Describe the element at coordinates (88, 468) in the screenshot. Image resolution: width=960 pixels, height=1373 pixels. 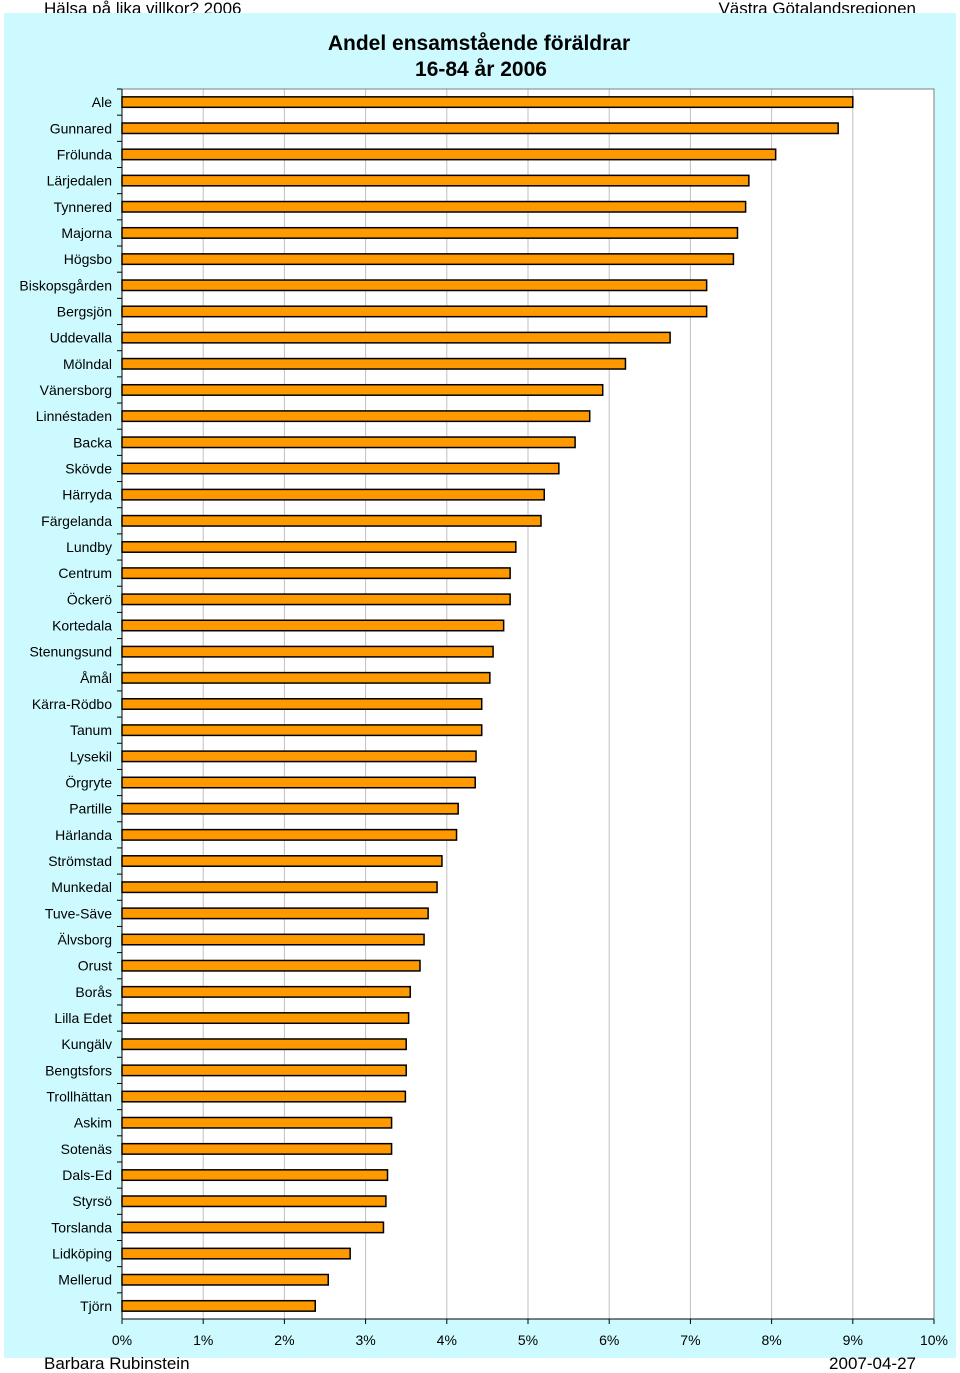
I see `category-label: Skövde` at that location.